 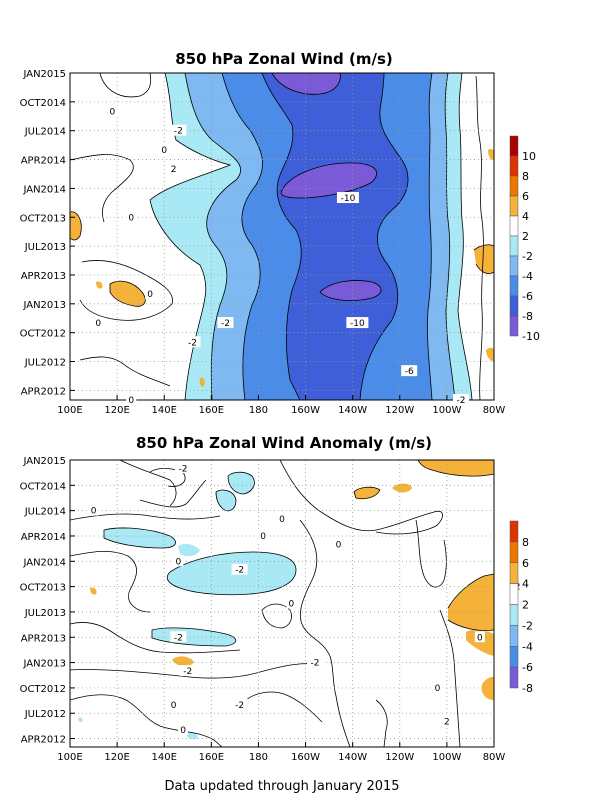 I want to click on x-tick-label: 160W, so click(x=305, y=410).